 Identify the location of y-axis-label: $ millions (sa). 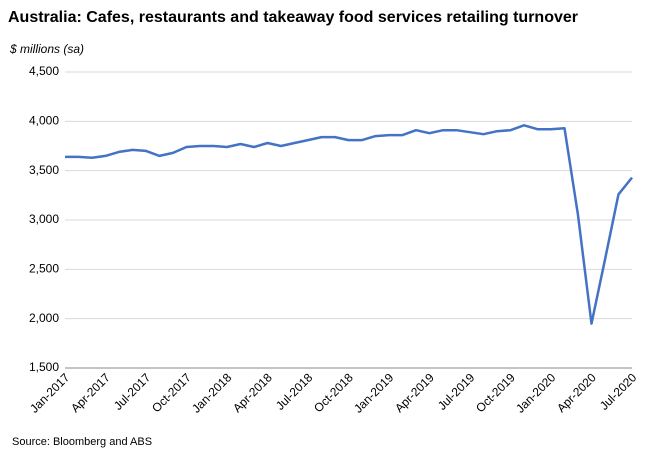
(46, 49).